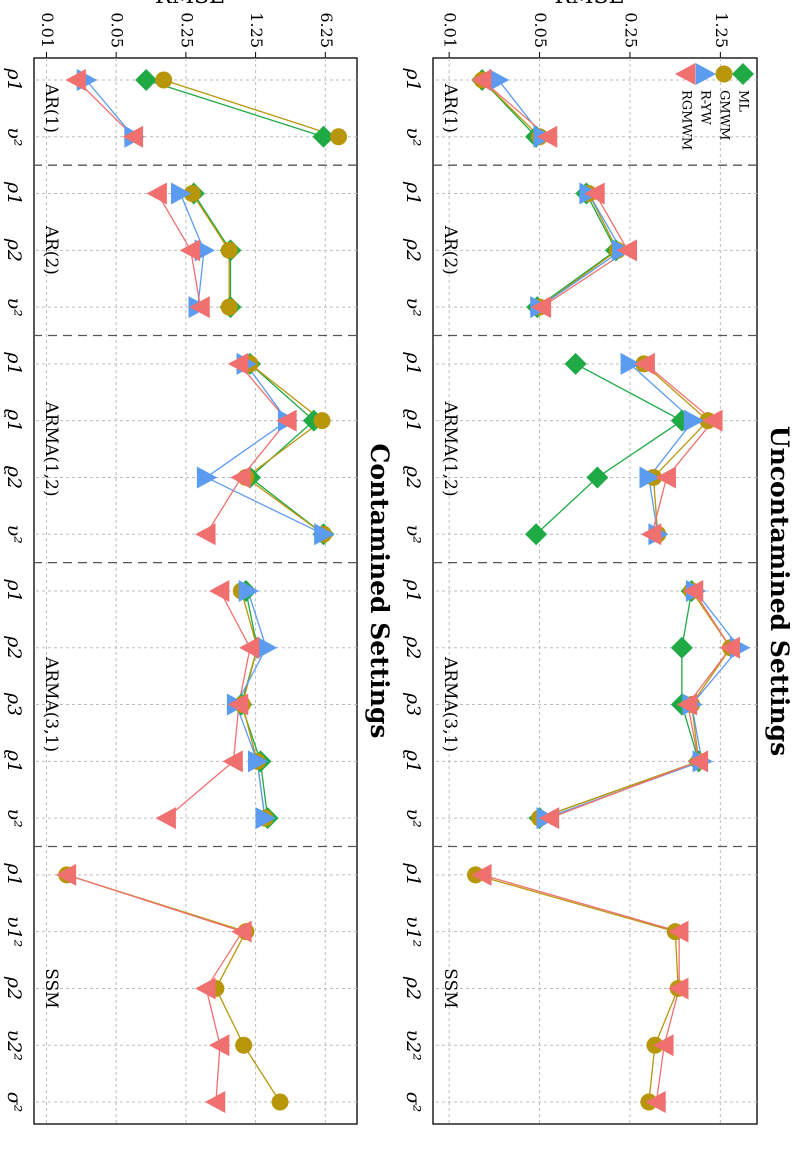  What do you see at coordinates (721, 30) in the screenshot?
I see `y-tick-label: 1.25` at bounding box center [721, 30].